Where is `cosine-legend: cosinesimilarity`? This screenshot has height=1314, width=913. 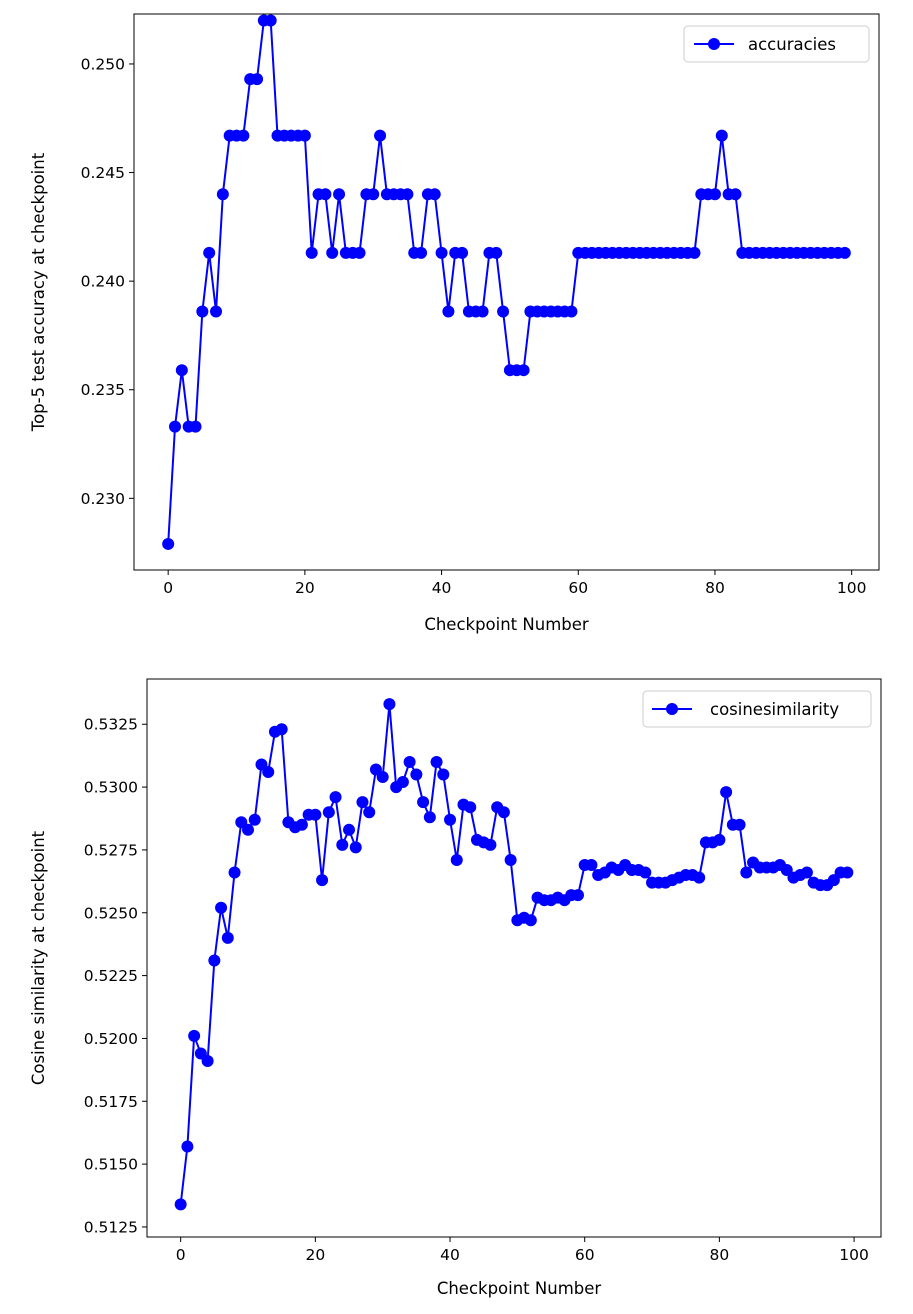 cosine-legend: cosinesimilarity is located at coordinates (757, 709).